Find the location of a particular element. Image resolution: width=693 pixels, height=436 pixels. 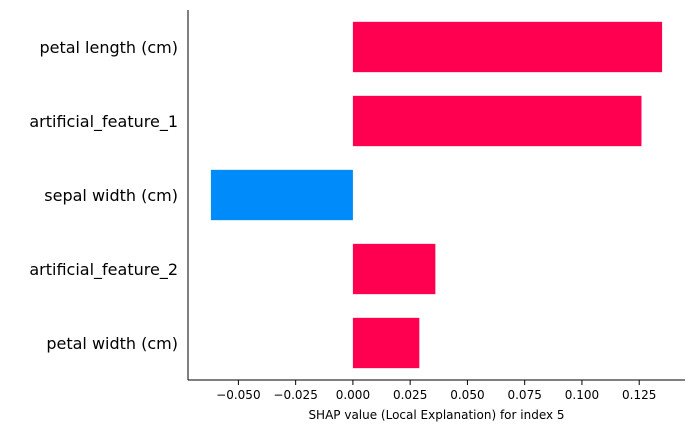

x-tick-label: −0.025 is located at coordinates (295, 395).